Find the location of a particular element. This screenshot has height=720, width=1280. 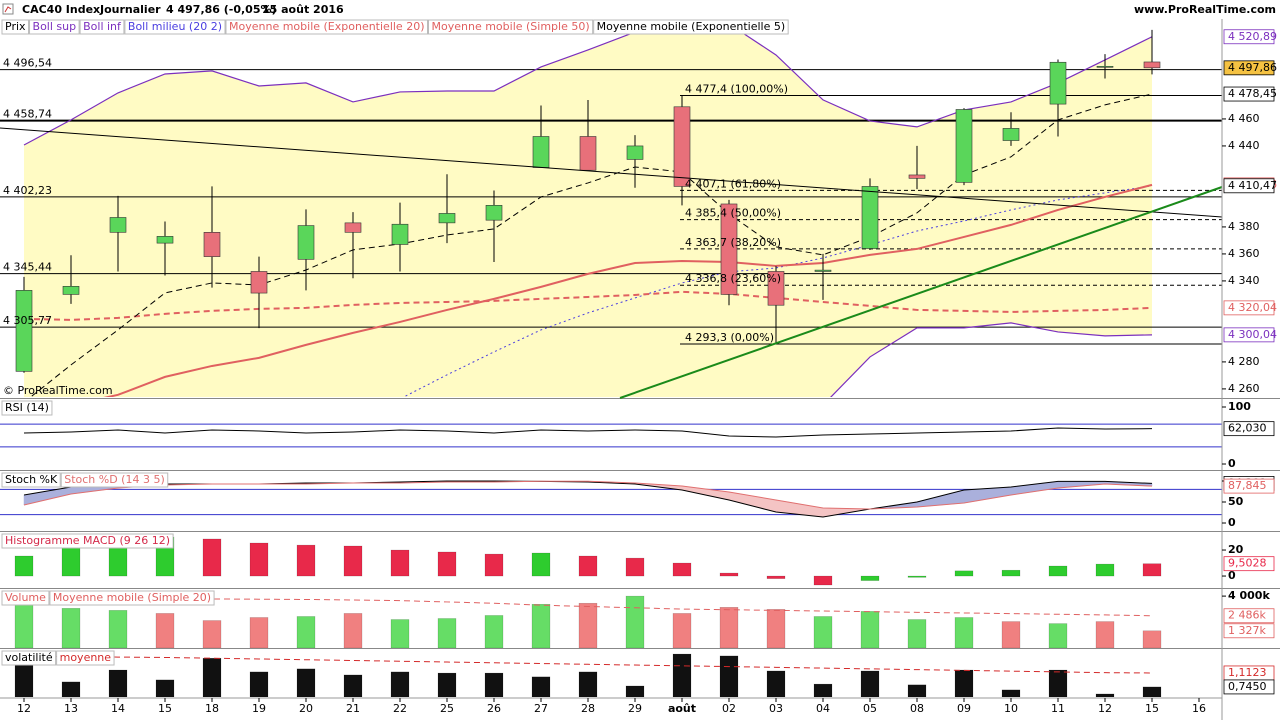

y-tick-label: 20 is located at coordinates (1236, 549).